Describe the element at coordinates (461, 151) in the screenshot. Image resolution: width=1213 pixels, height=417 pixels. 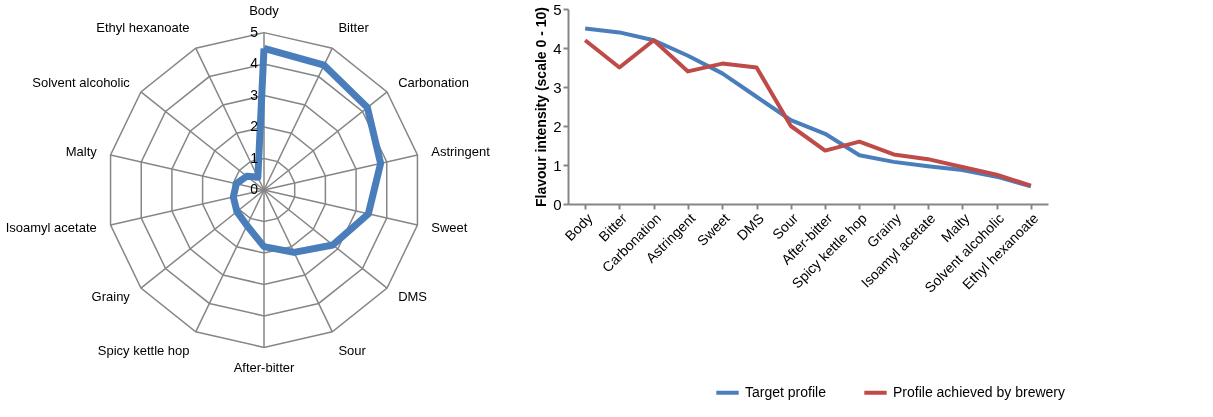
I see `spoke-label: Astringent` at that location.